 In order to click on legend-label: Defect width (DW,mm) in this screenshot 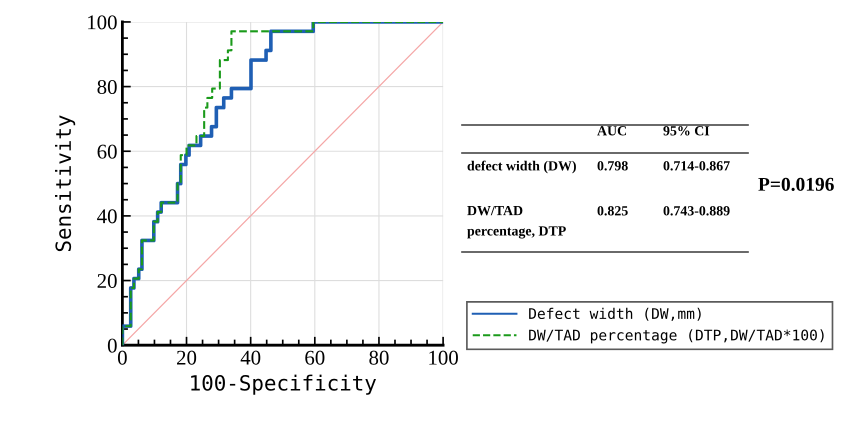, I will do `click(615, 314)`.